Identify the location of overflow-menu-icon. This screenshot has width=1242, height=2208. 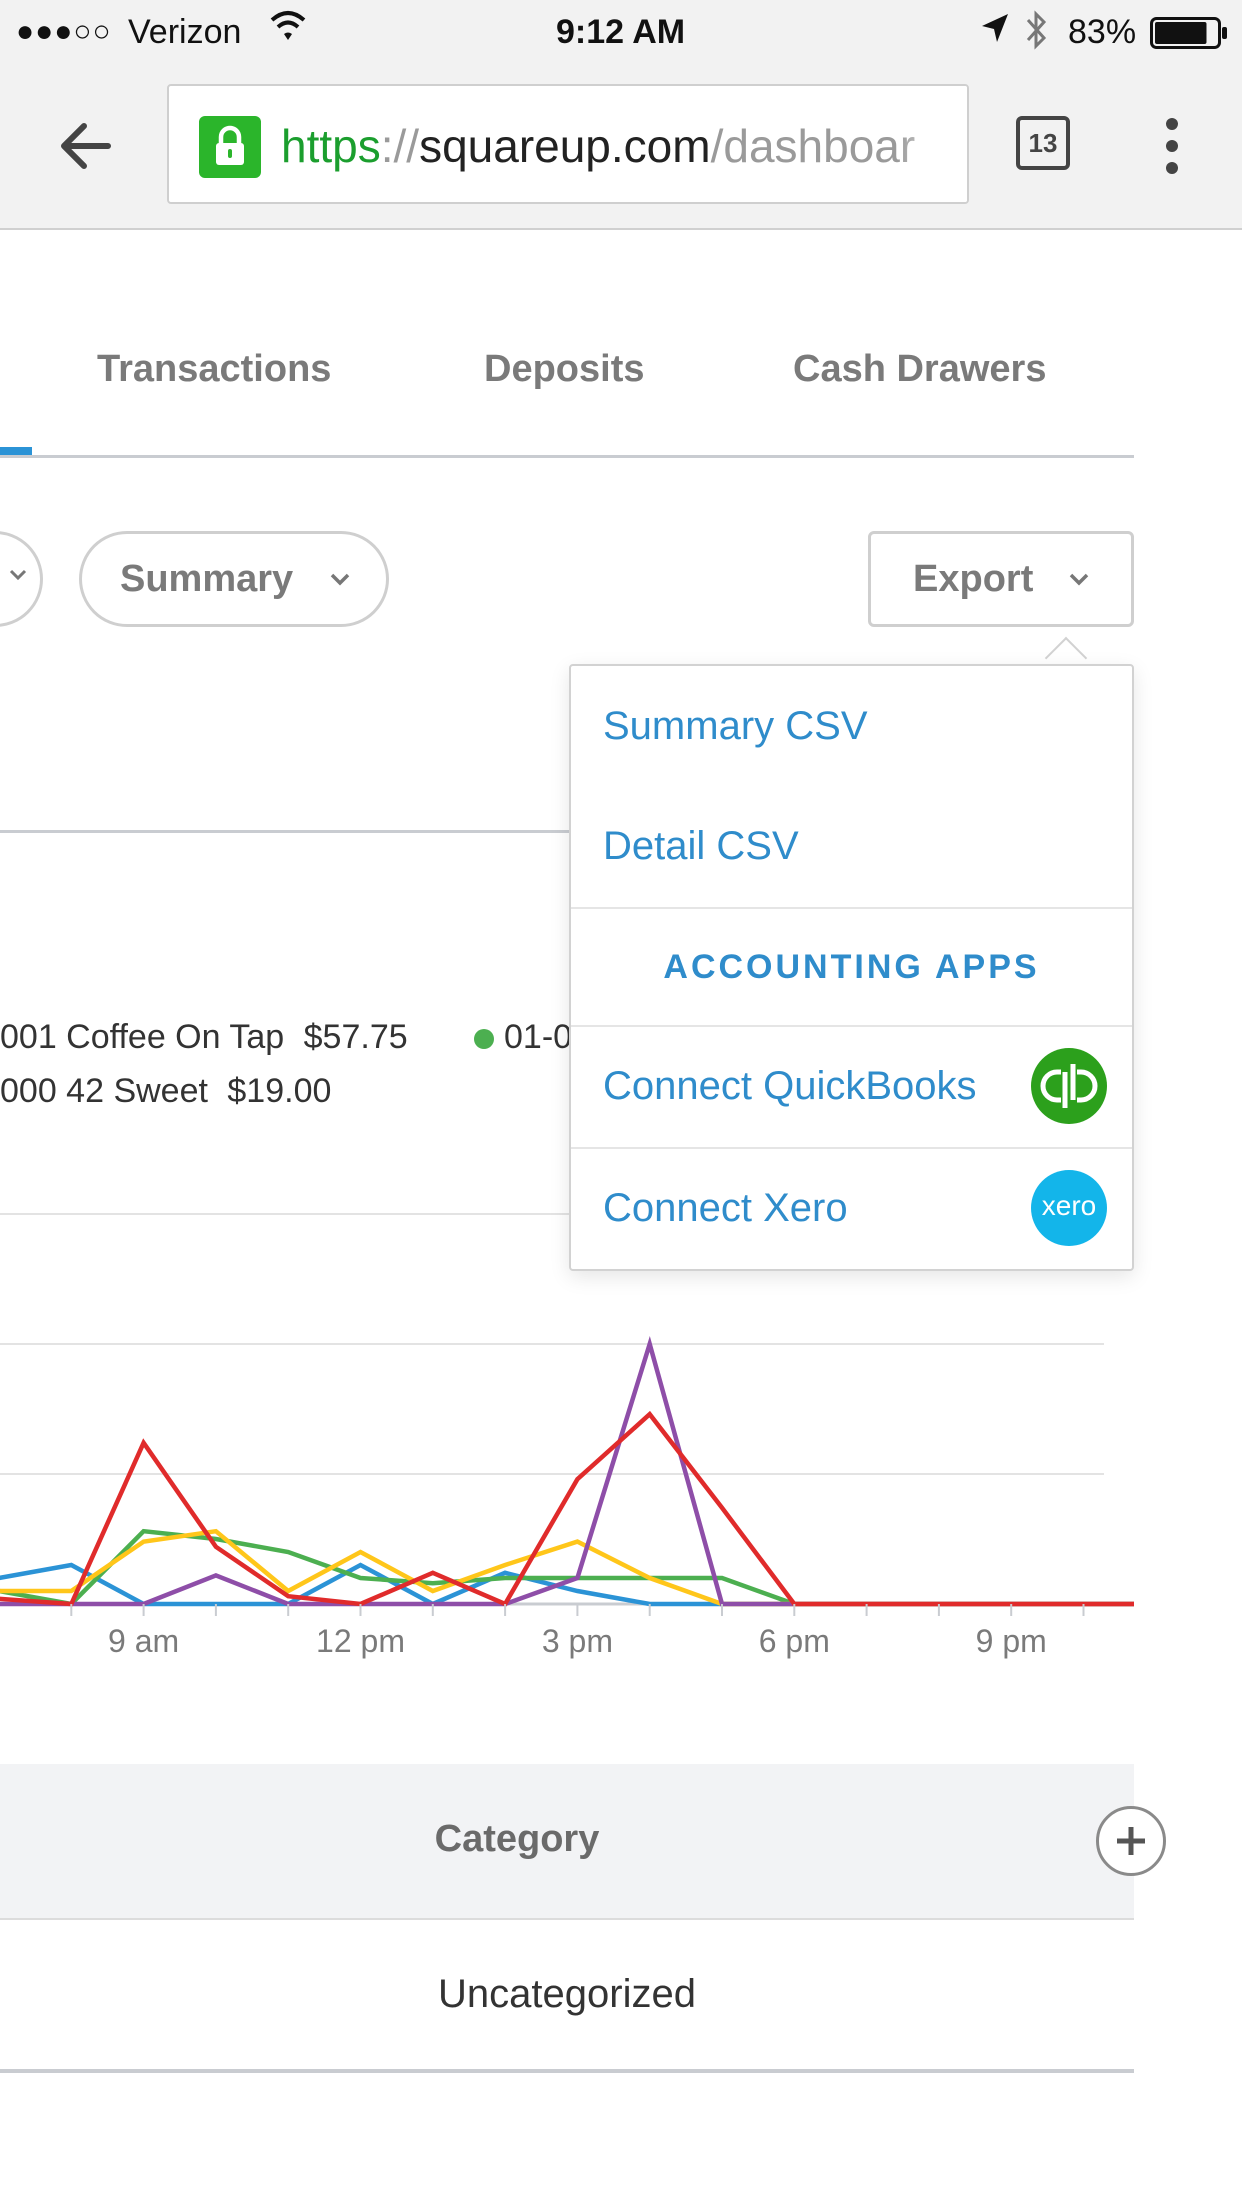
(1172, 146).